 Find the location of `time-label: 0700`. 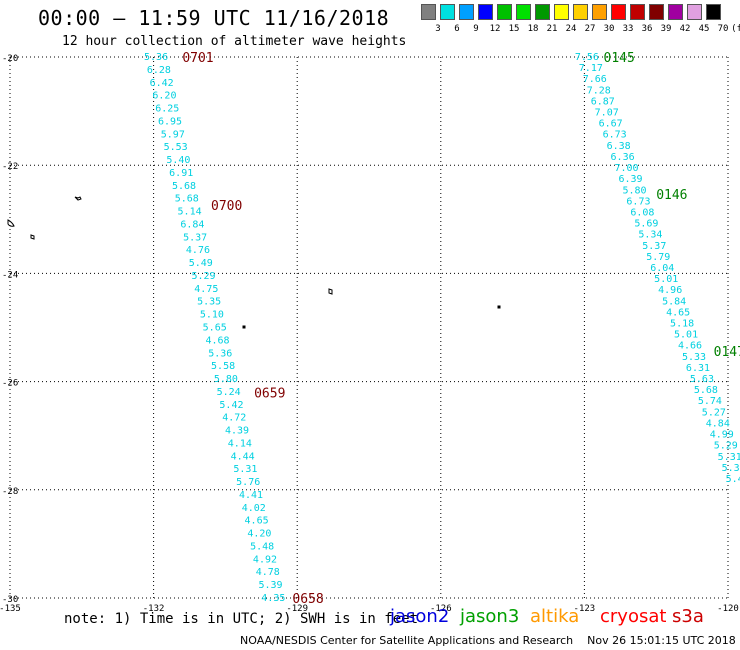

time-label: 0700 is located at coordinates (226, 206).